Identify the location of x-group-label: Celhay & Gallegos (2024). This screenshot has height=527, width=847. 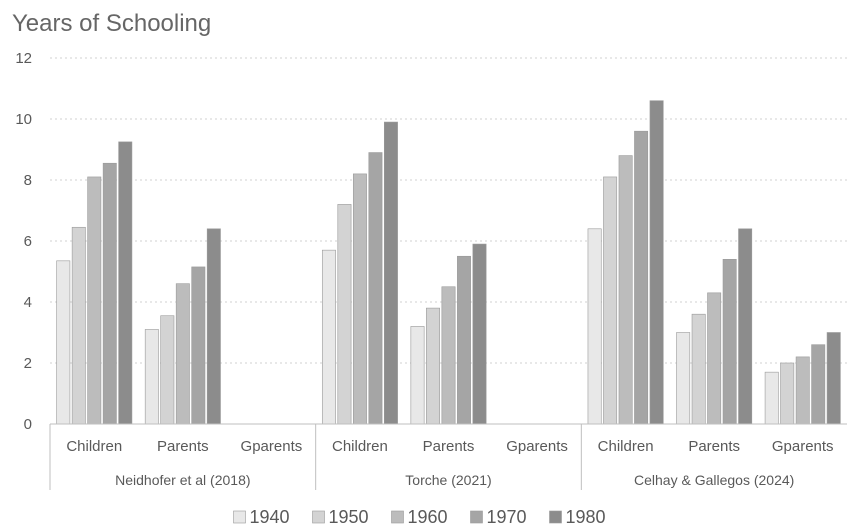
(714, 480).